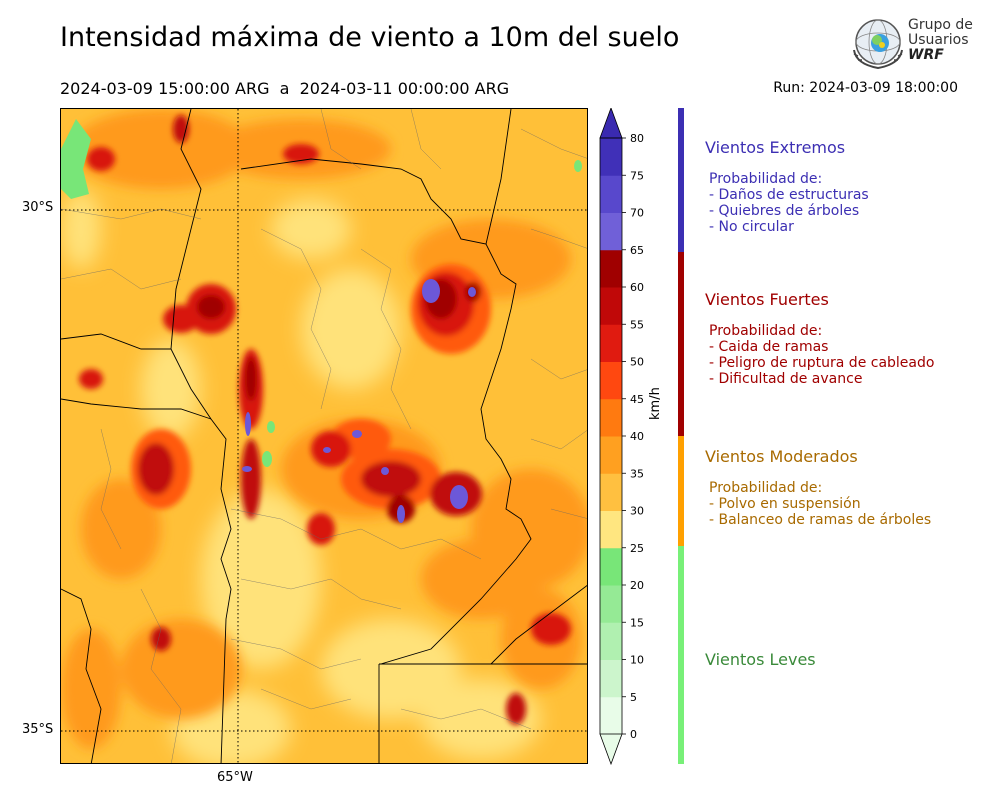 The width and height of the screenshot is (1000, 800). What do you see at coordinates (637, 213) in the screenshot?
I see `colorbar-tick-label: 70` at bounding box center [637, 213].